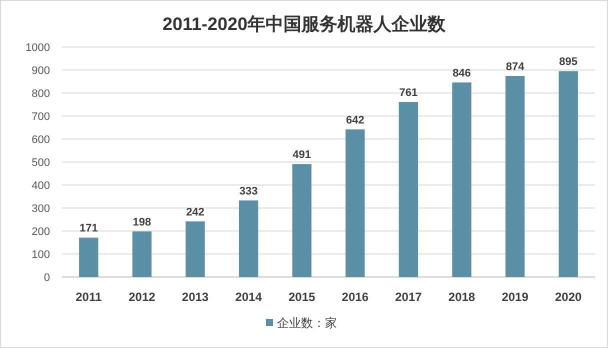  What do you see at coordinates (568, 297) in the screenshot?
I see `x-tick-label: 2020` at bounding box center [568, 297].